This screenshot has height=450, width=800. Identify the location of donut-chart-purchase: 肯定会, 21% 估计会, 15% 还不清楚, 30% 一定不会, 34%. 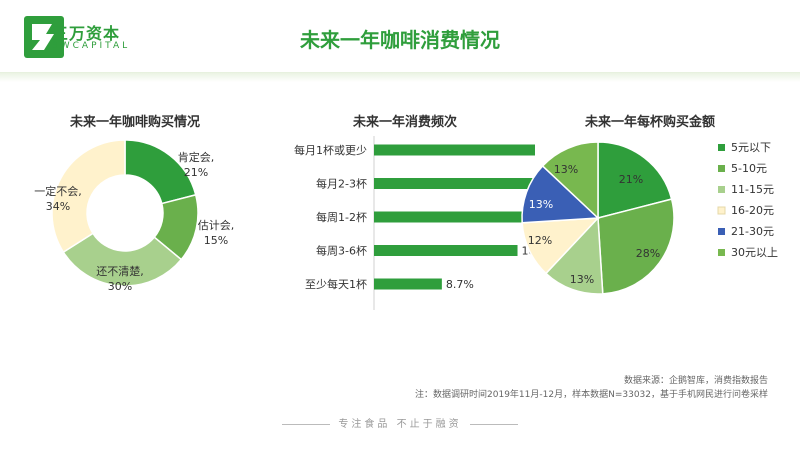
(134, 216).